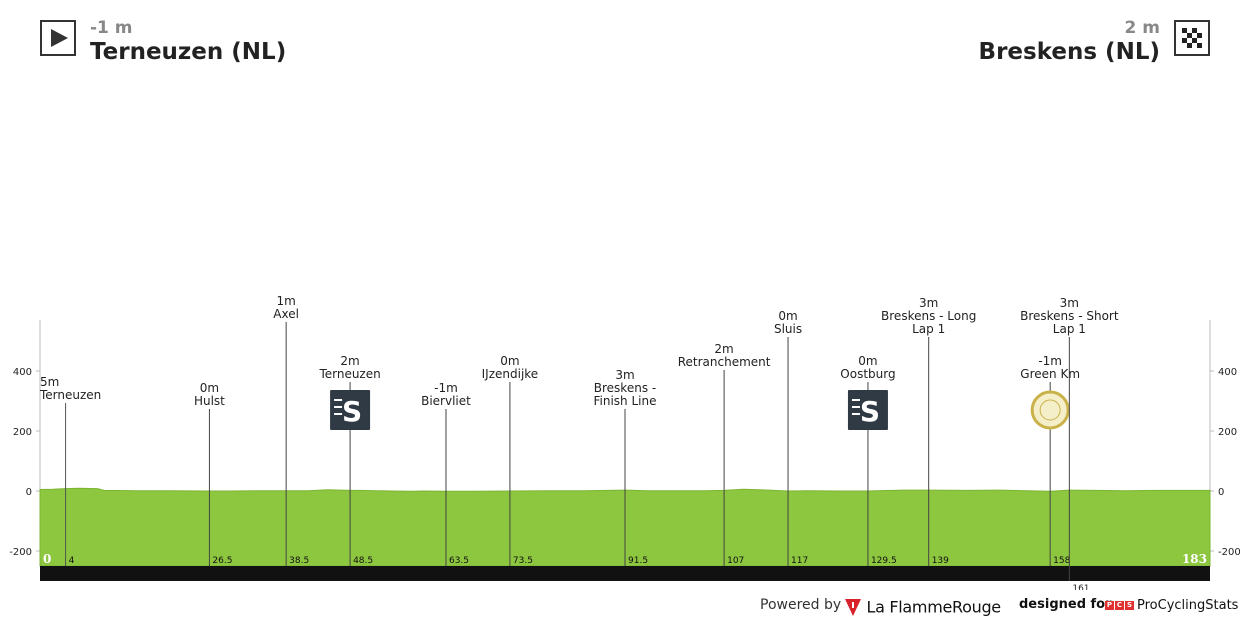 This screenshot has width=1250, height=625. Describe the element at coordinates (933, 607) in the screenshot. I see `la-flamme-rouge-name: La FlammeRouge` at that location.